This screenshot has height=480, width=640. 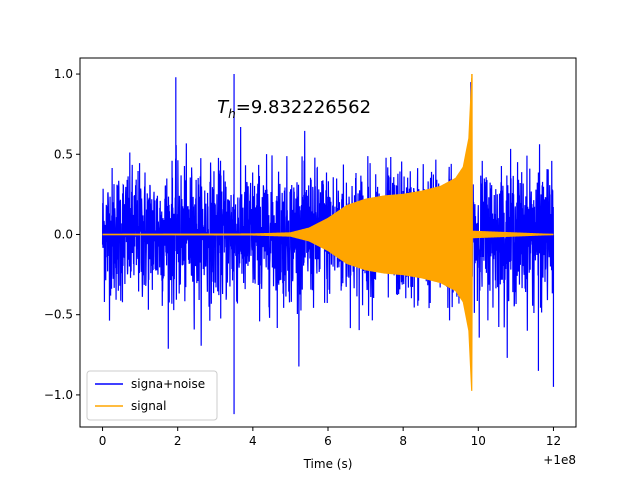 I want to click on annotation-subscript: h, so click(x=232, y=114).